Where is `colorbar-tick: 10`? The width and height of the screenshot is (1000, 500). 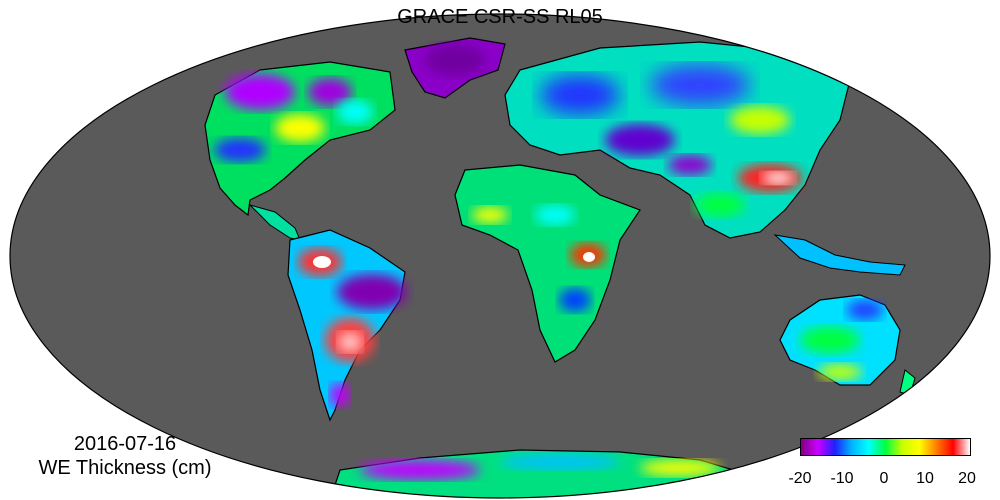
colorbar-tick: 10 is located at coordinates (925, 478).